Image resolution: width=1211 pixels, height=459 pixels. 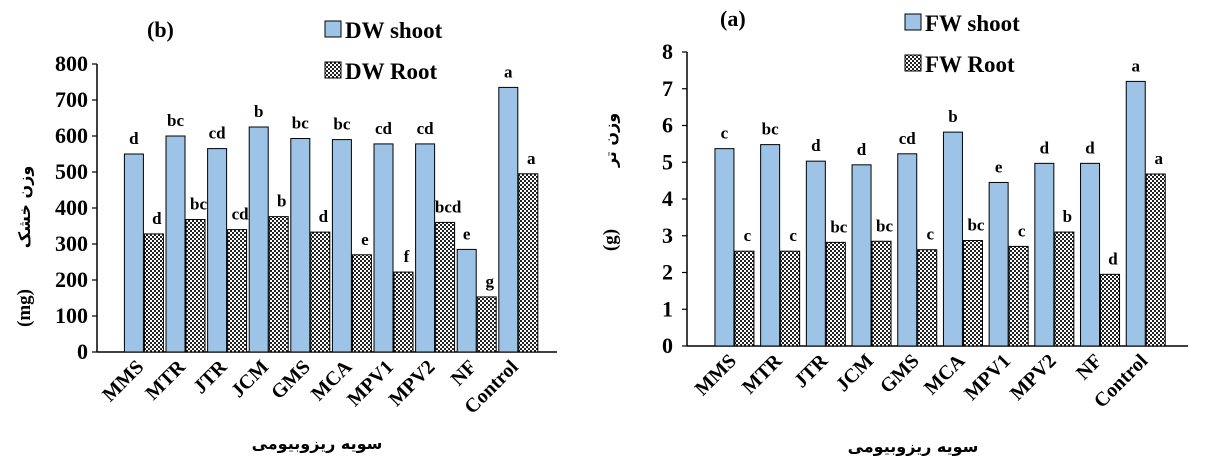 I want to click on panel-b-ytick-label: 300, so click(x=71, y=243).